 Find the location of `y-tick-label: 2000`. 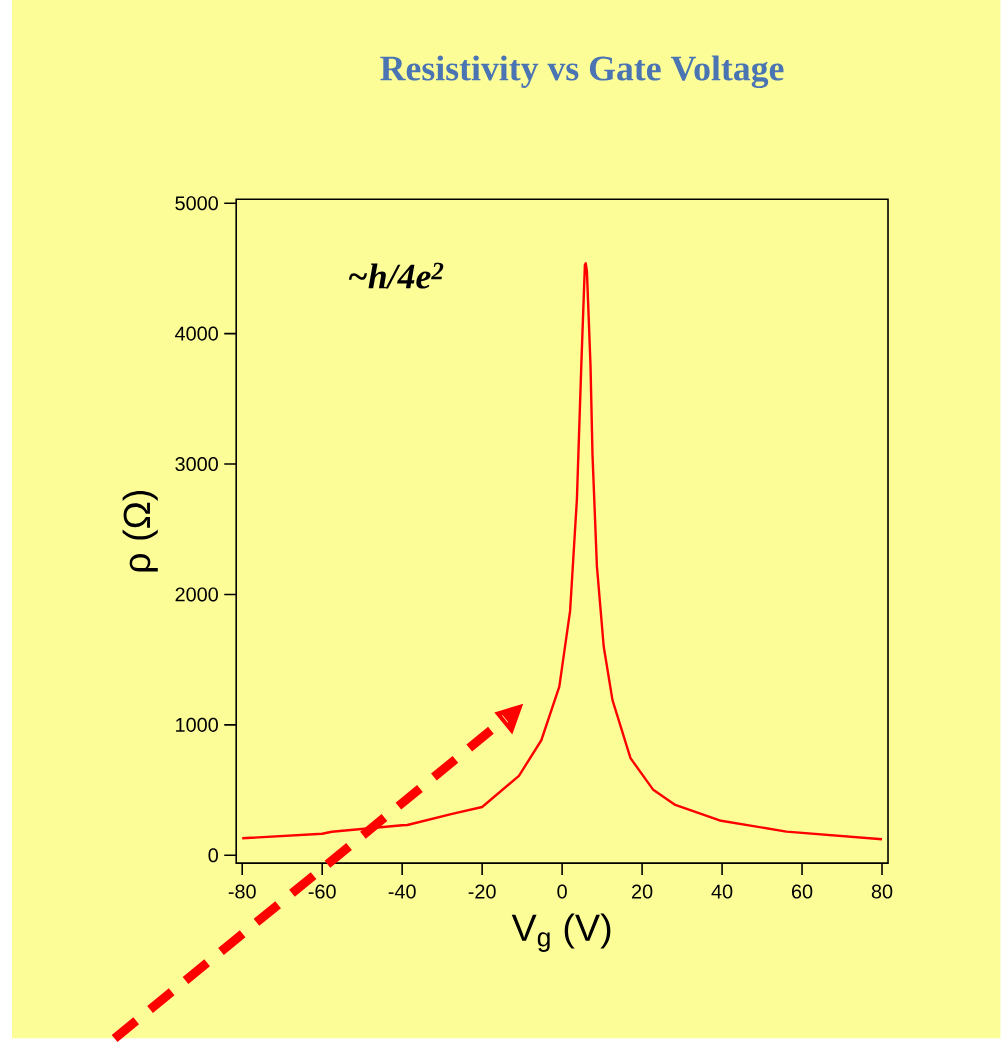

y-tick-label: 2000 is located at coordinates (197, 594).